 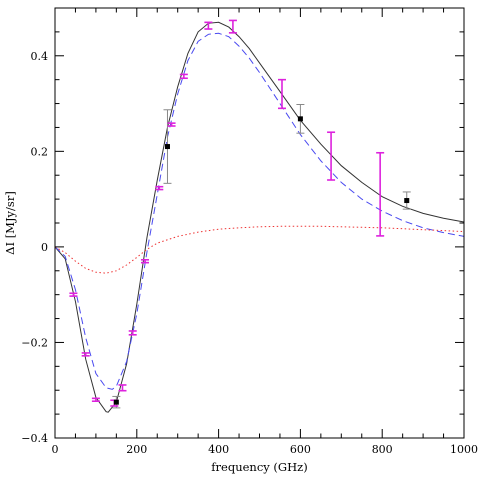 What do you see at coordinates (44, 247) in the screenshot?
I see `y-tick-label: 0` at bounding box center [44, 247].